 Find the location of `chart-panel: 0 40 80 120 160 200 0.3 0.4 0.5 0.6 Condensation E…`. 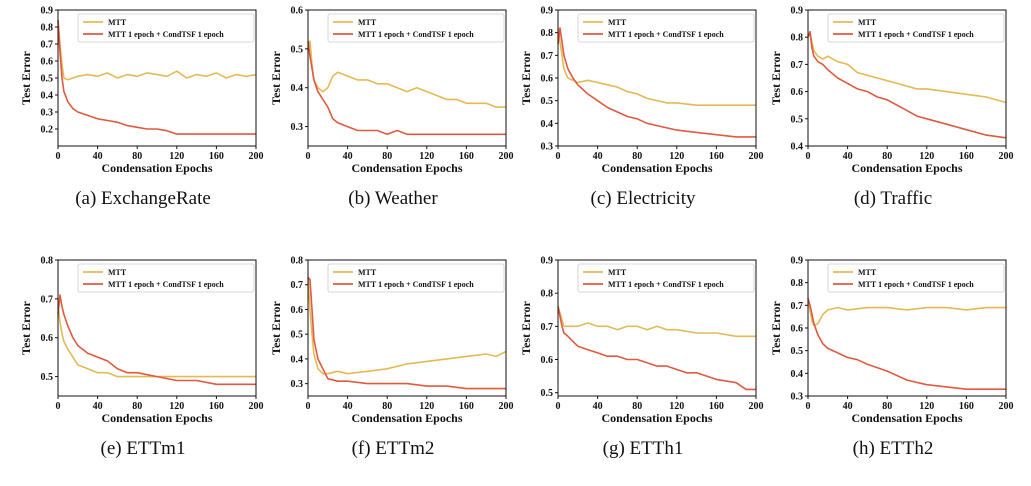

chart-panel: 0 40 80 120 160 200 0.3 0.4 0.5 0.6 Condensation E… is located at coordinates (393, 119).